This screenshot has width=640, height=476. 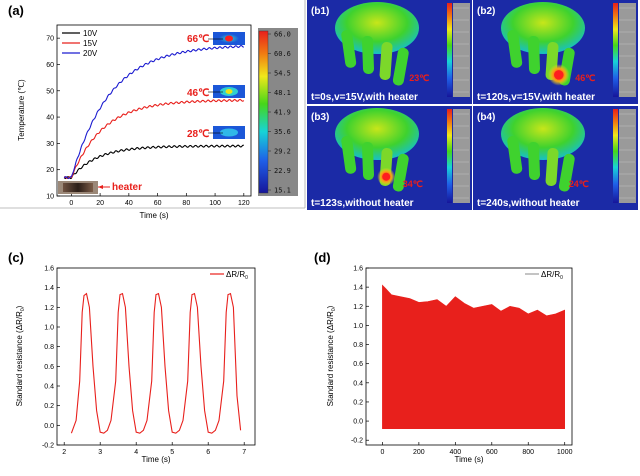 What do you see at coordinates (90, 53) in the screenshot?
I see `legend-20v: 20V` at bounding box center [90, 53].